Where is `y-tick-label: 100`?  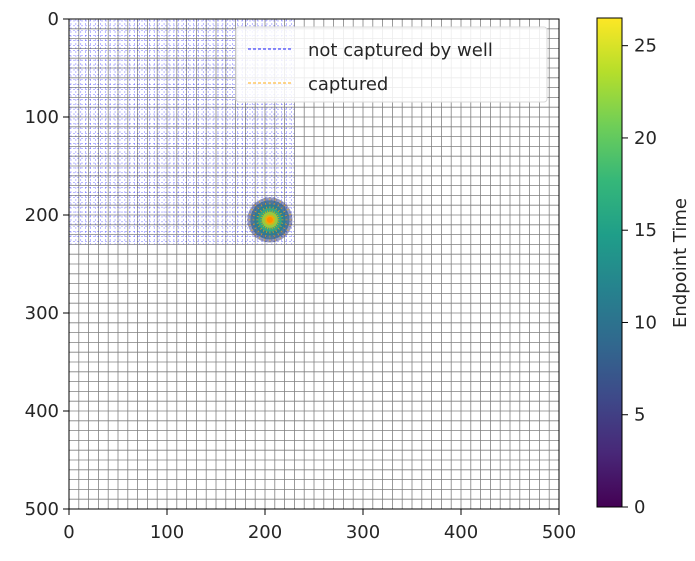
y-tick-label: 100 is located at coordinates (42, 117).